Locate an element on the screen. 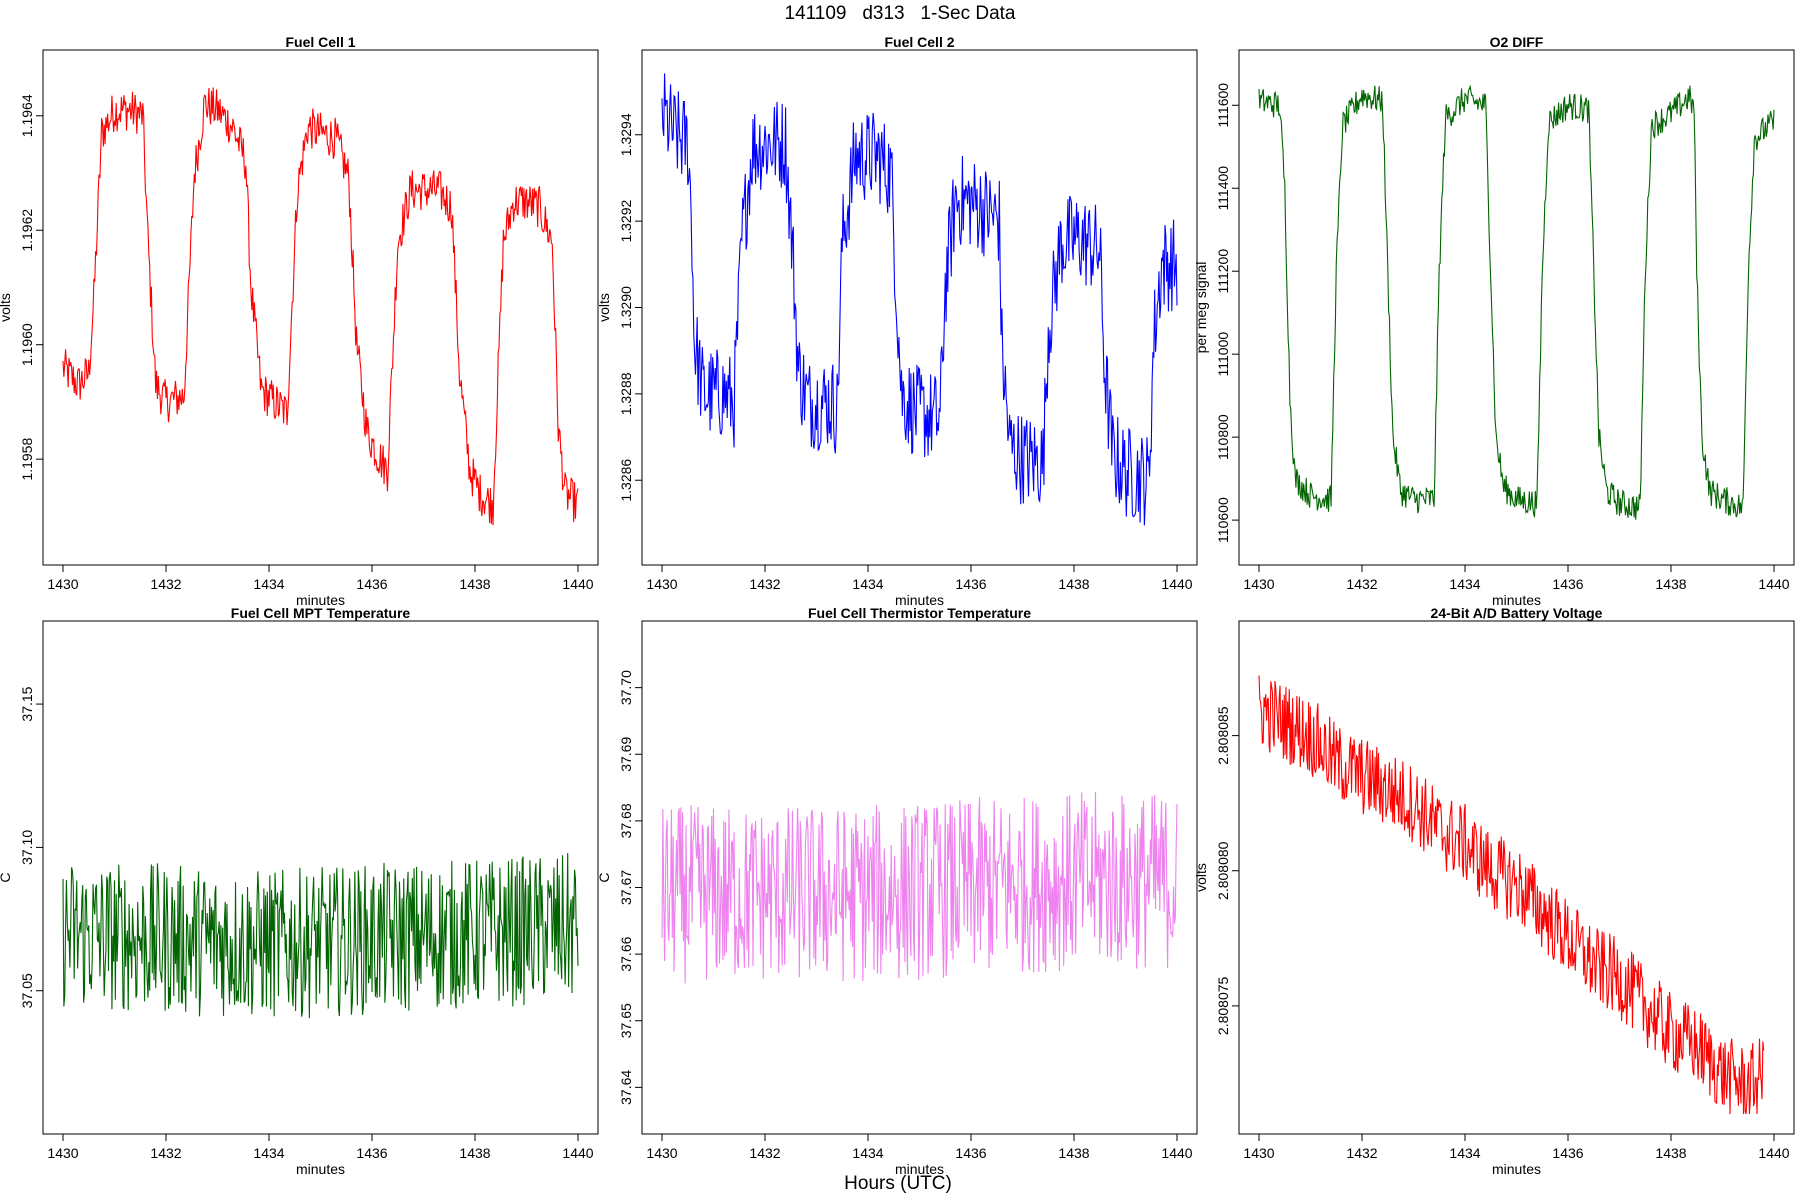 The width and height of the screenshot is (1800, 1200). chart-3-ytick-label: 110800 is located at coordinates (1223, 437).